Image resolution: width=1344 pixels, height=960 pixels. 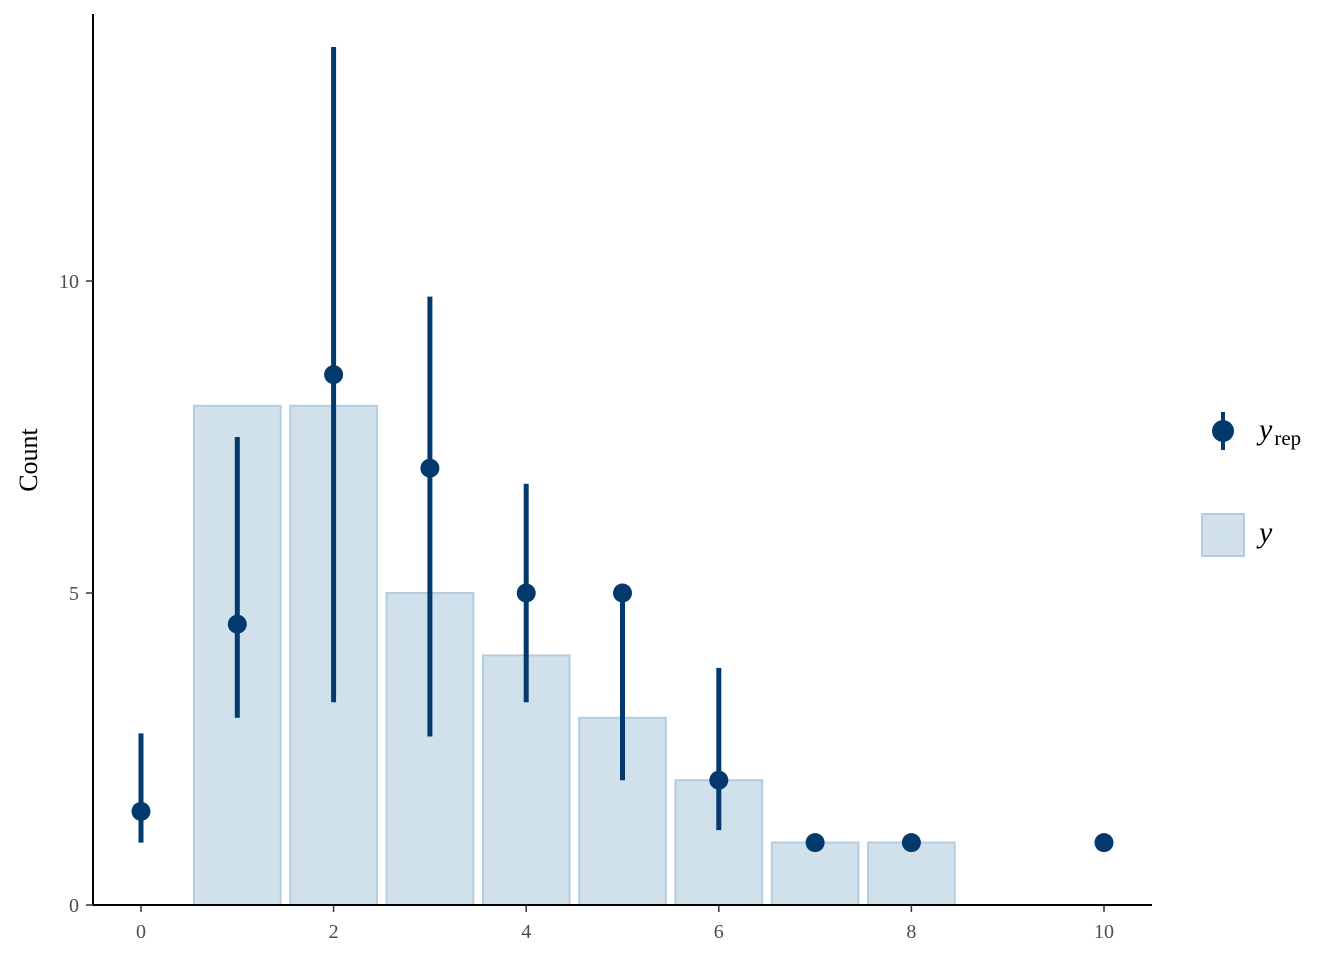 What do you see at coordinates (74, 906) in the screenshot?
I see `y-tick-label-0: 0` at bounding box center [74, 906].